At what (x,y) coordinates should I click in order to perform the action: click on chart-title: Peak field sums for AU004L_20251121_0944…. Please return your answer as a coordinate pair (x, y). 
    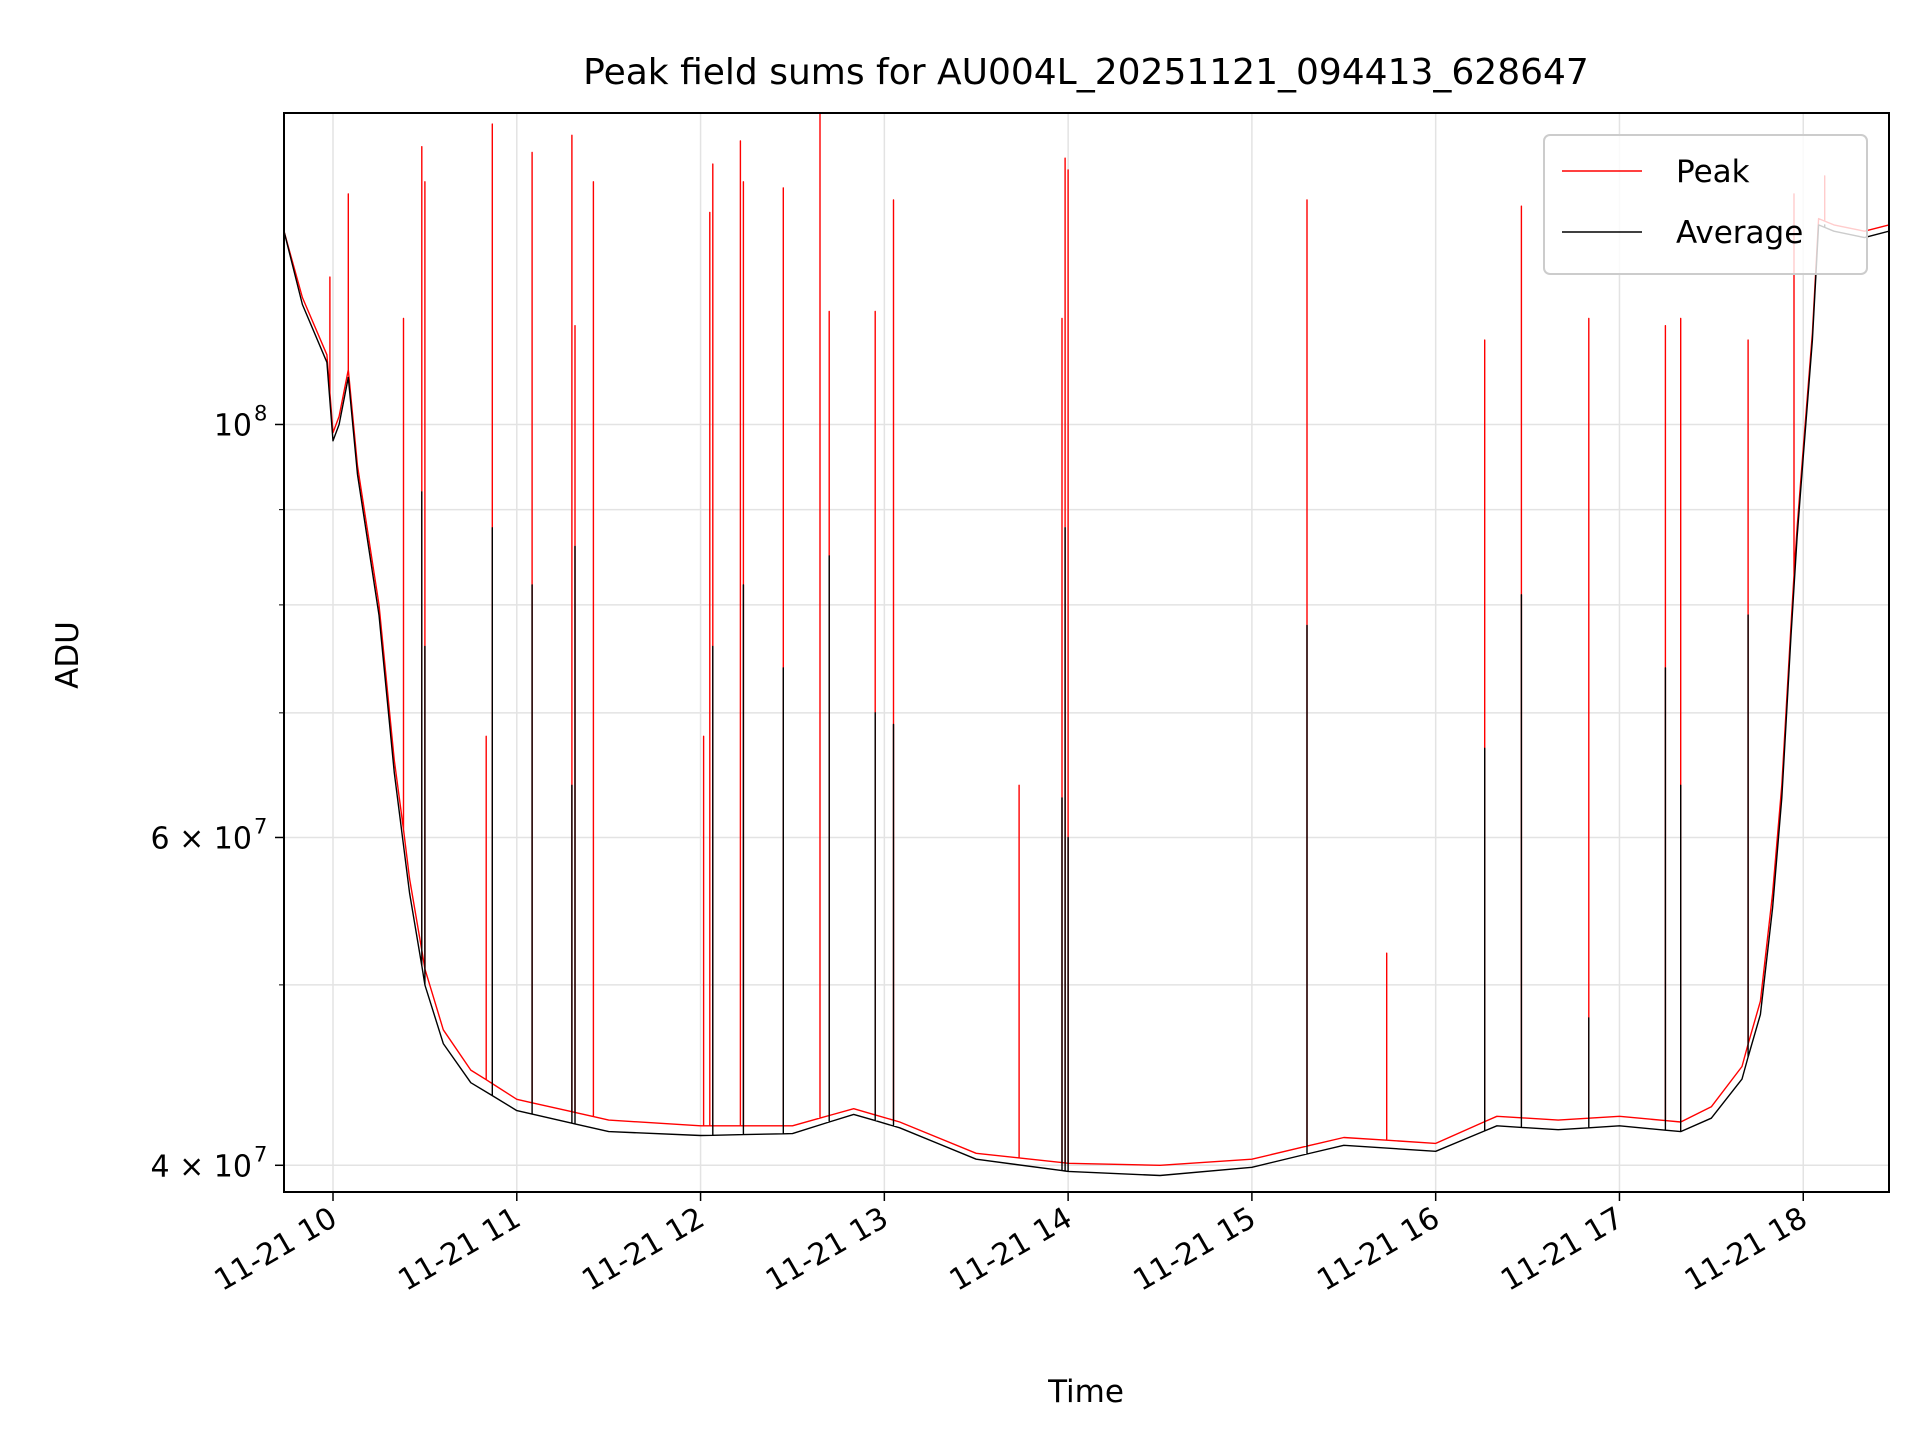
    Looking at the image, I should click on (1086, 72).